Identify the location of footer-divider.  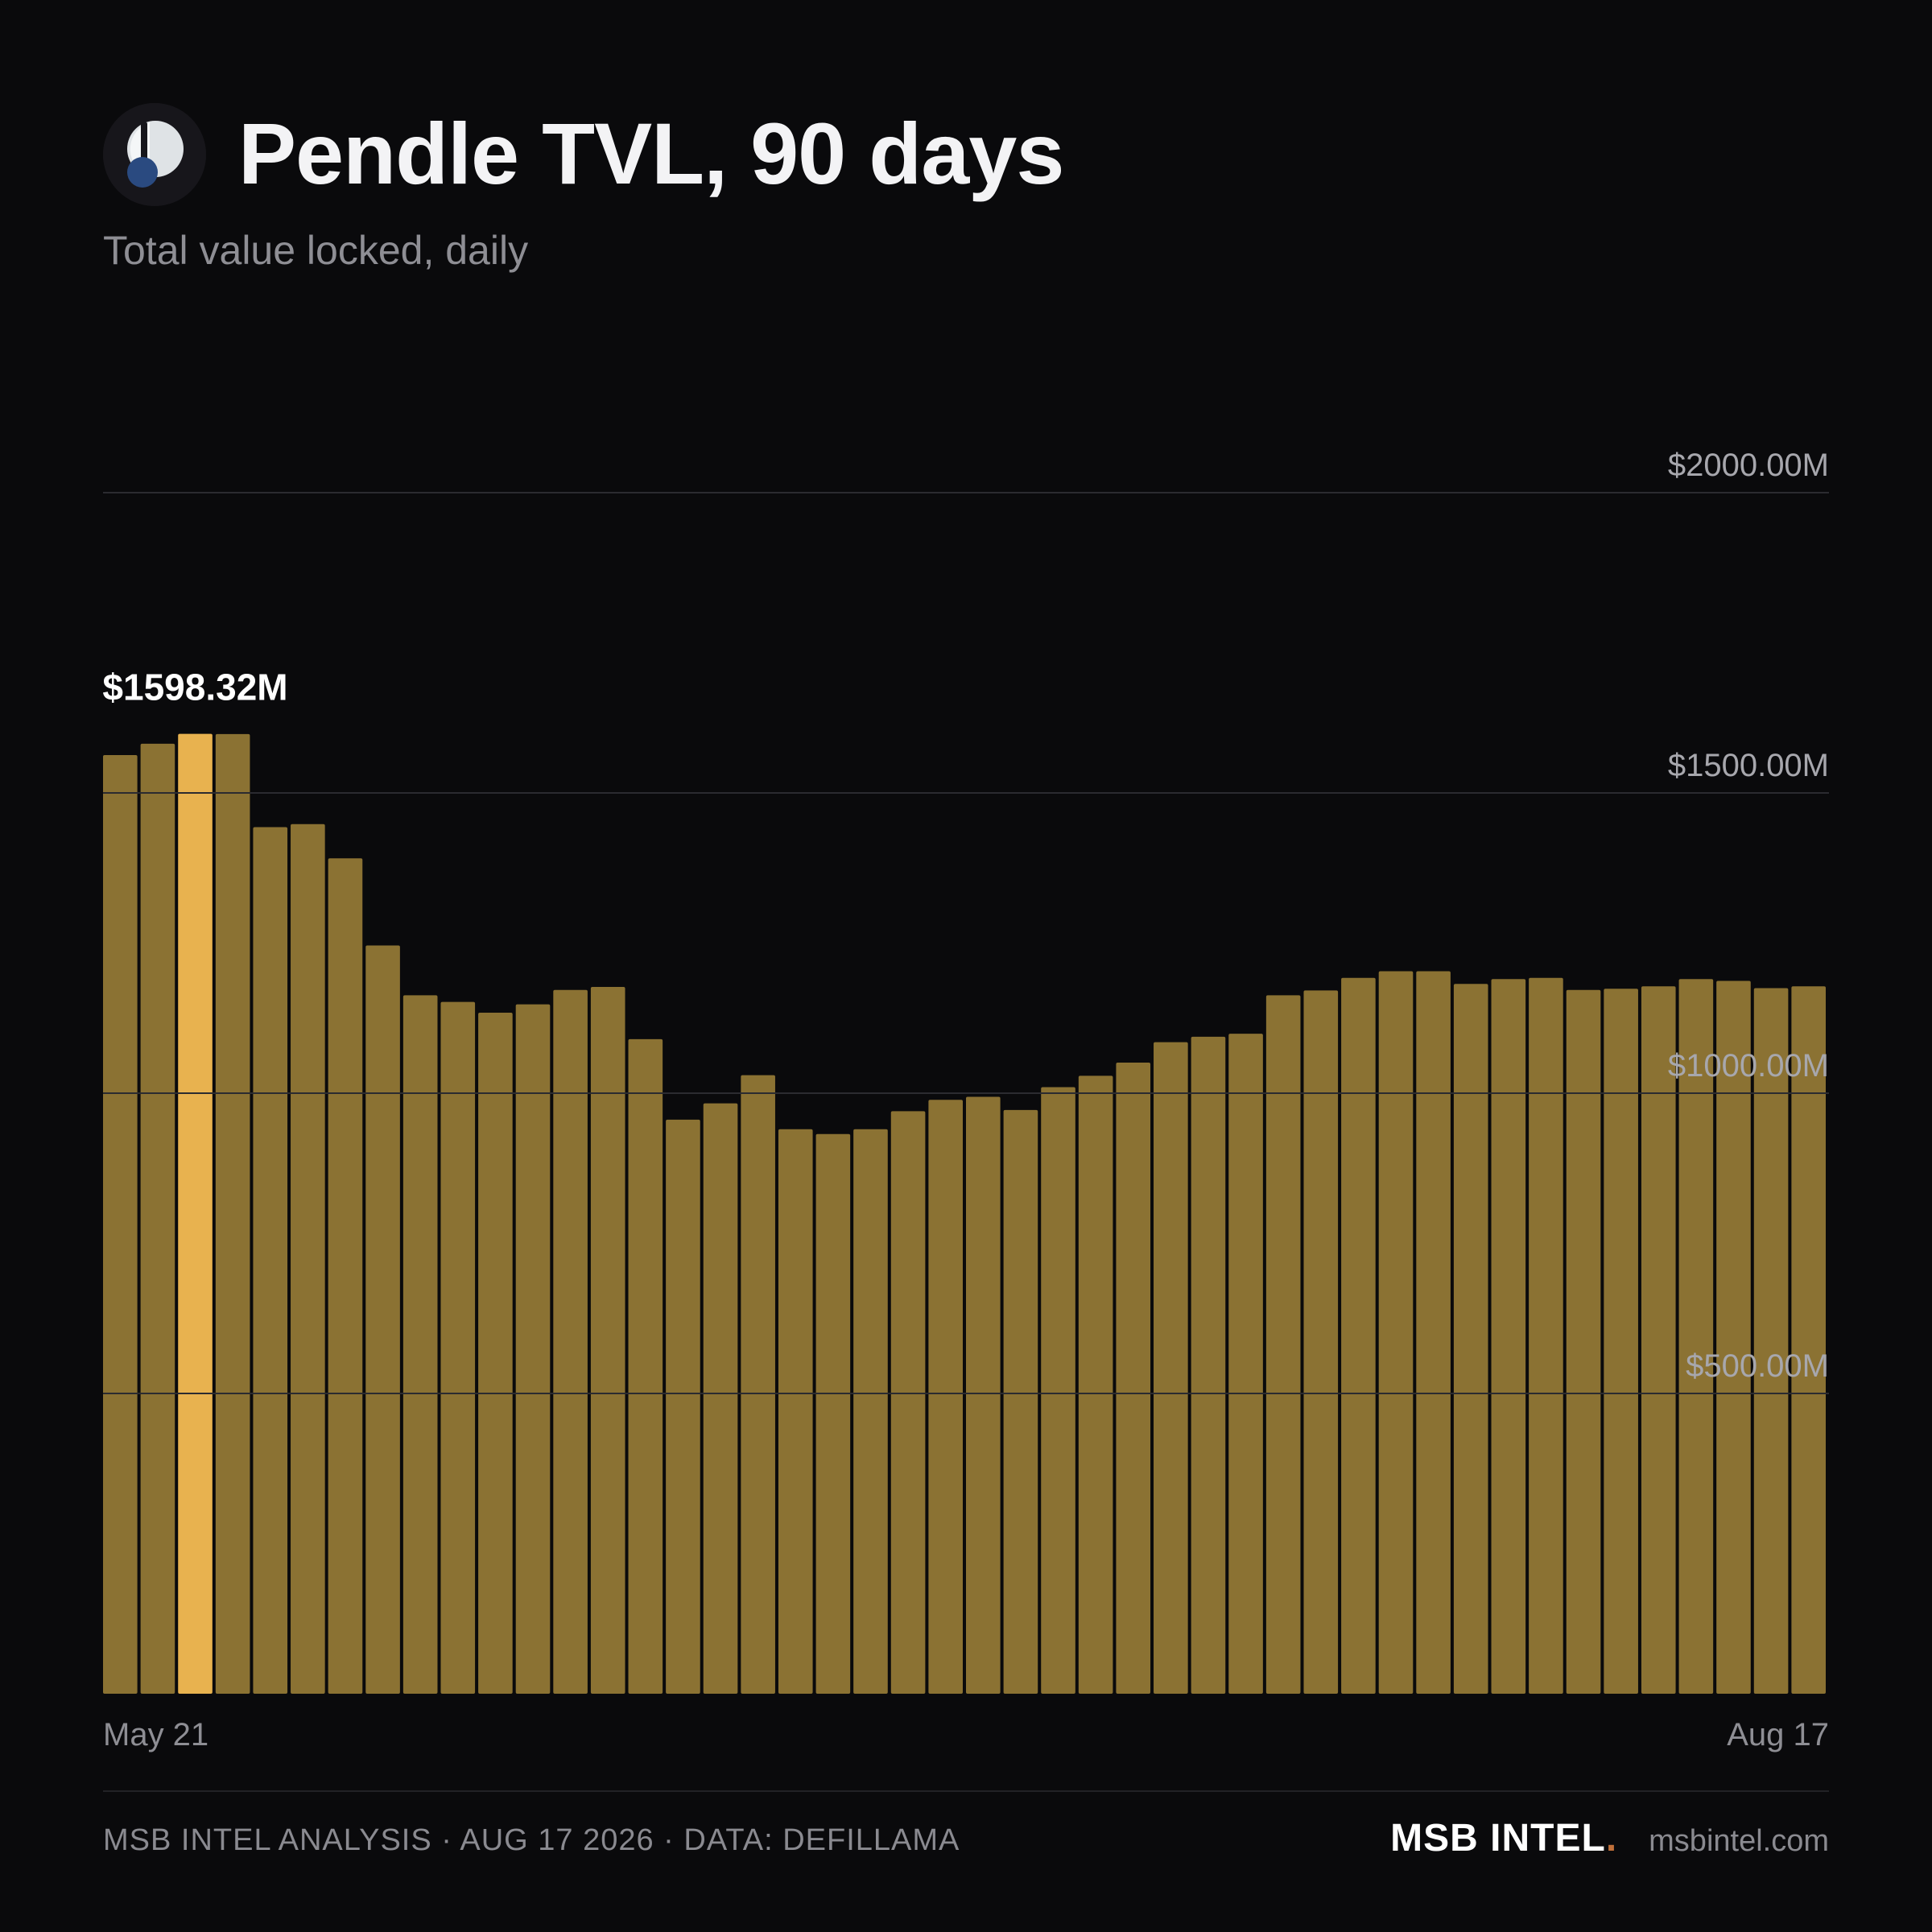
(966, 1791).